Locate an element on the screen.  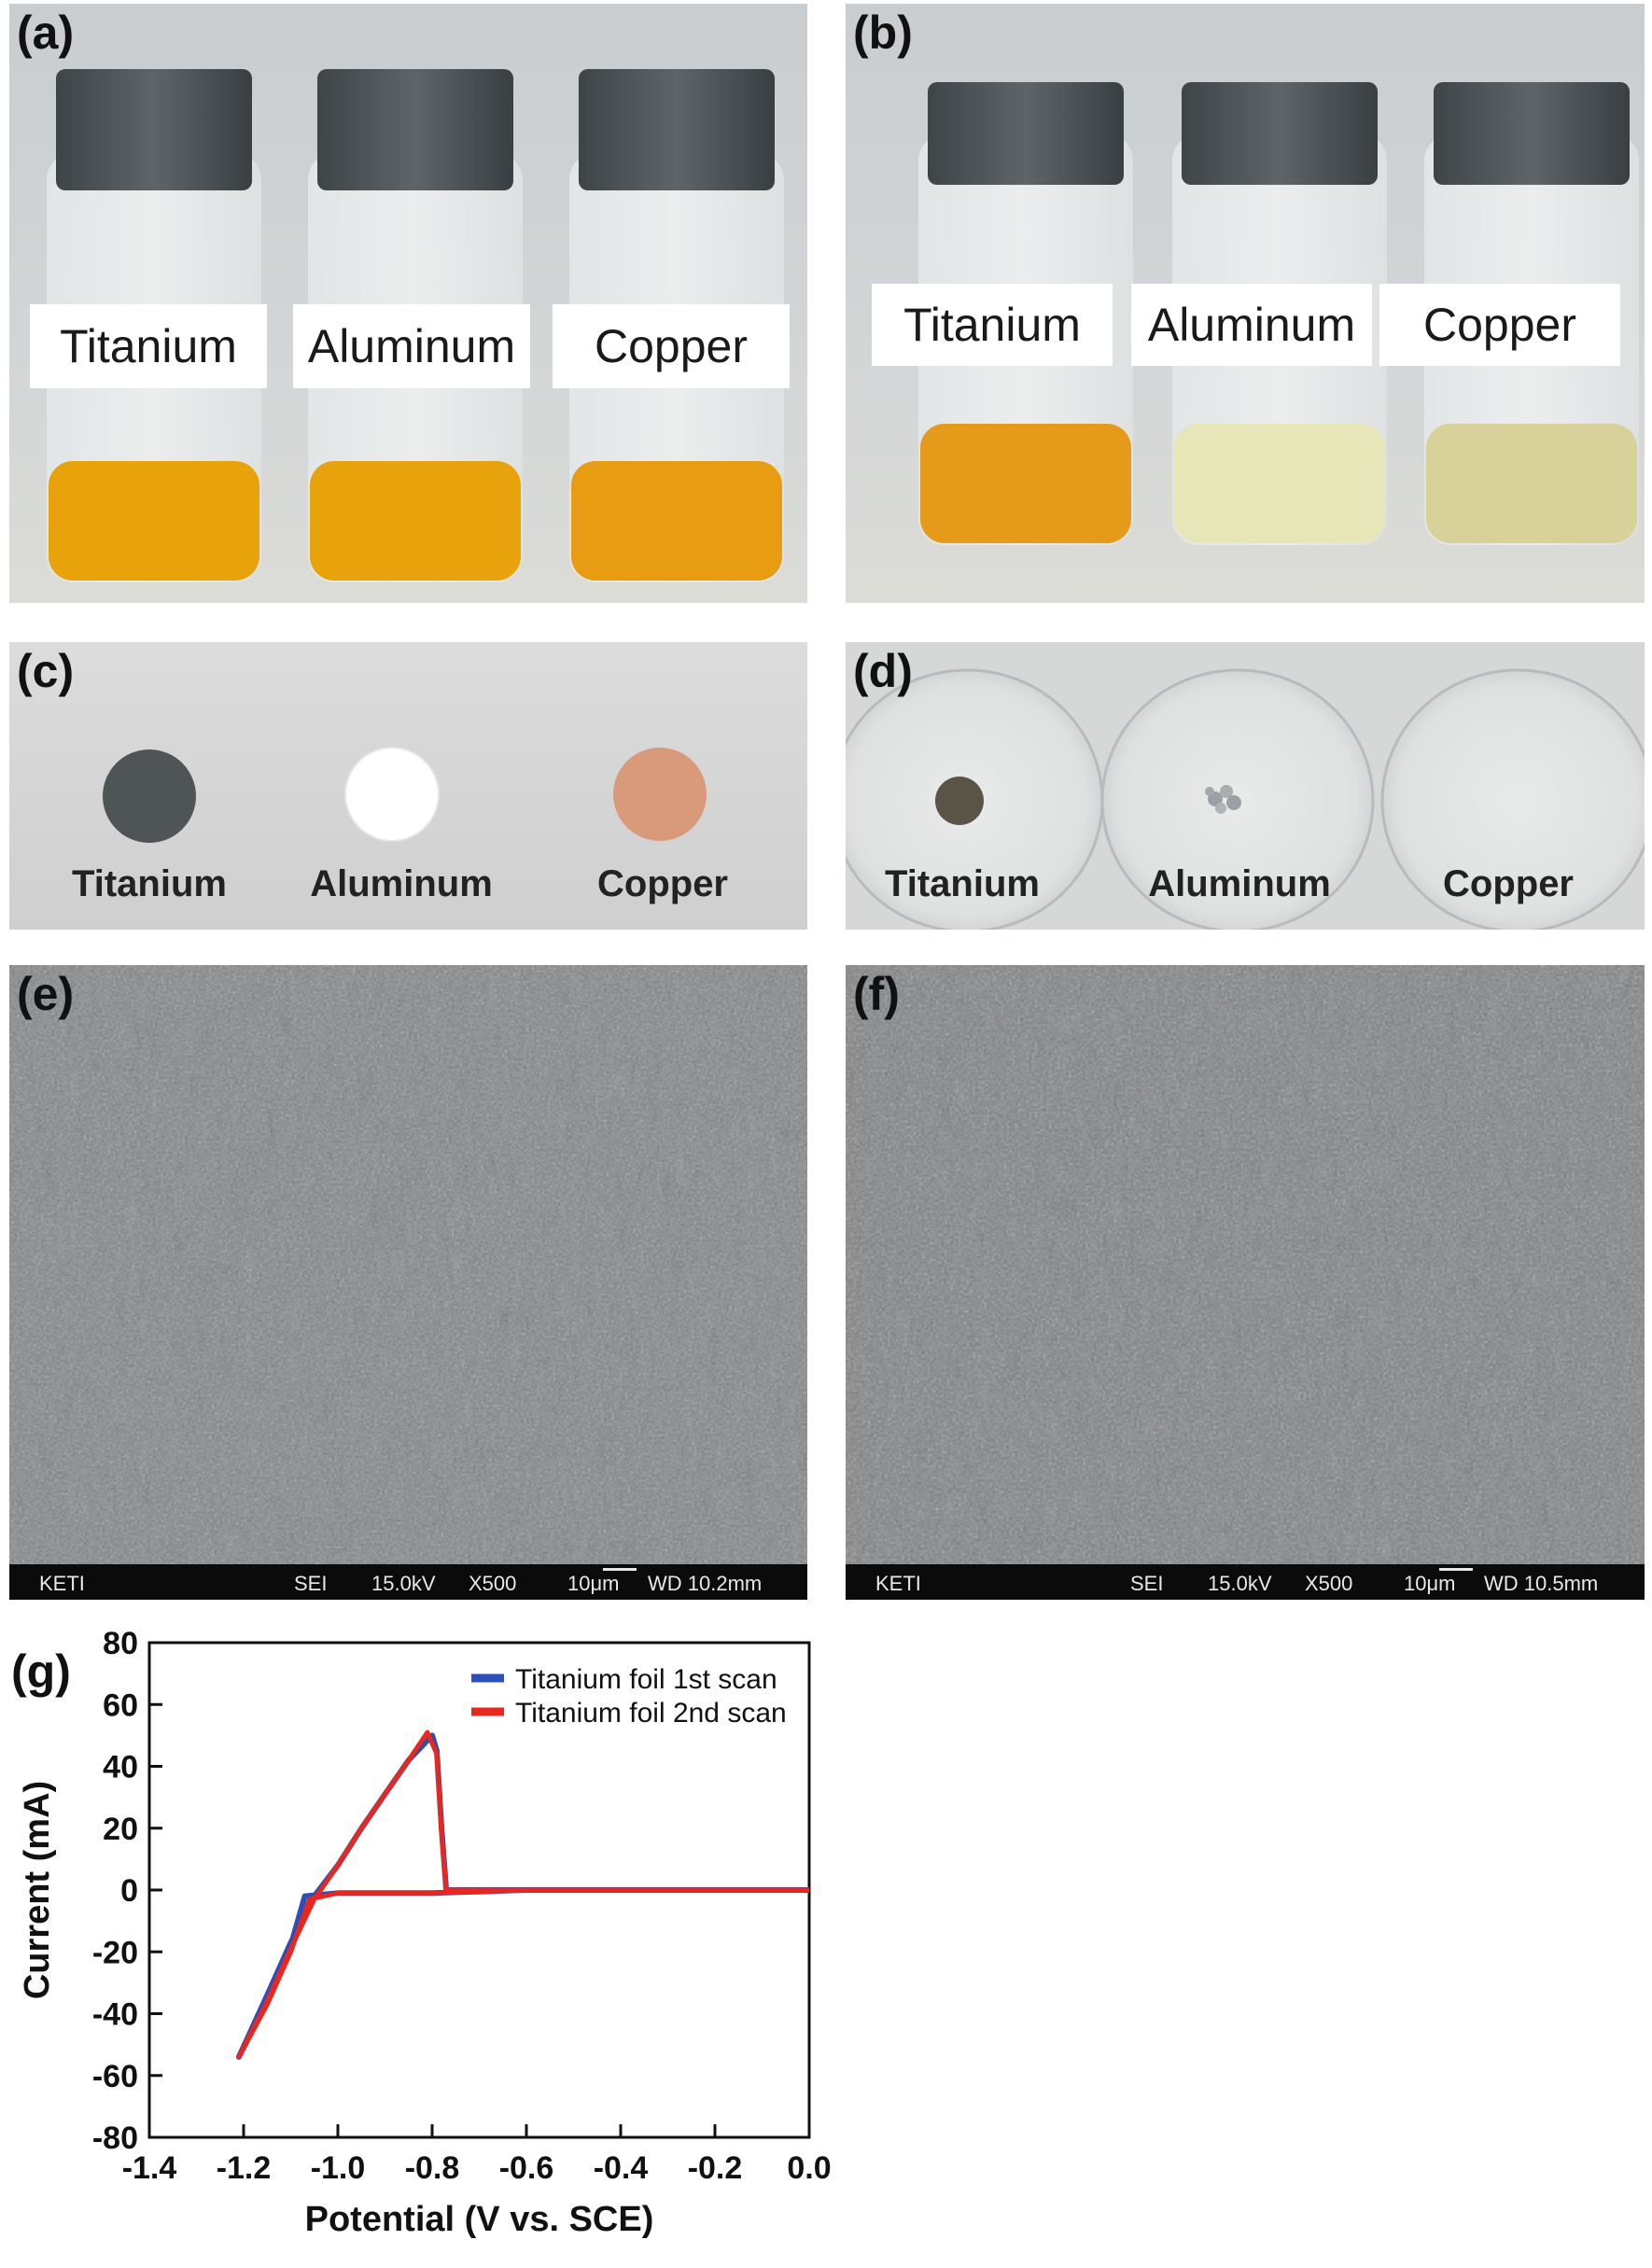
panel-letter: (c) is located at coordinates (46, 671).